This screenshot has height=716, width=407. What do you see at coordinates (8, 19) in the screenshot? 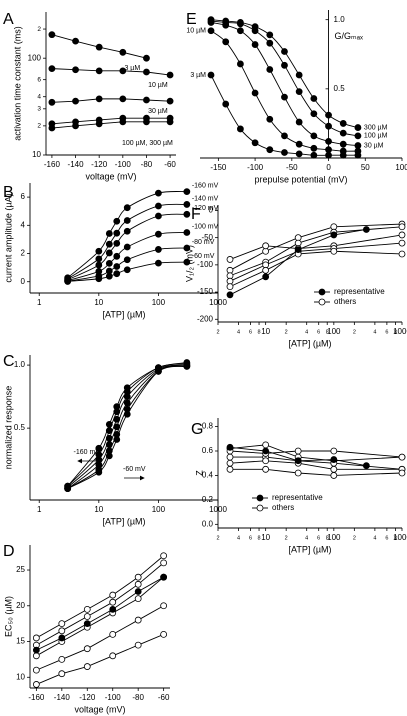
I see `panel-label: A` at bounding box center [8, 19].